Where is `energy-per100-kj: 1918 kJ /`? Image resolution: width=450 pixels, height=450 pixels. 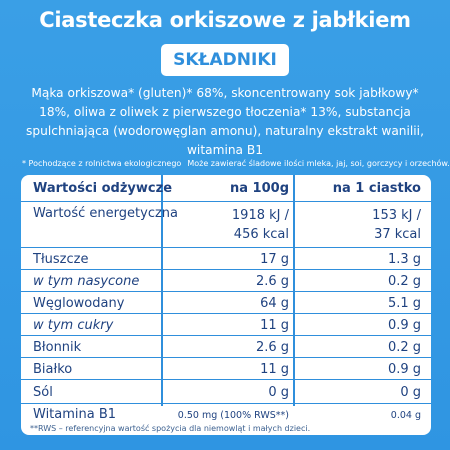 energy-per100-kj: 1918 kJ / is located at coordinates (260, 215).